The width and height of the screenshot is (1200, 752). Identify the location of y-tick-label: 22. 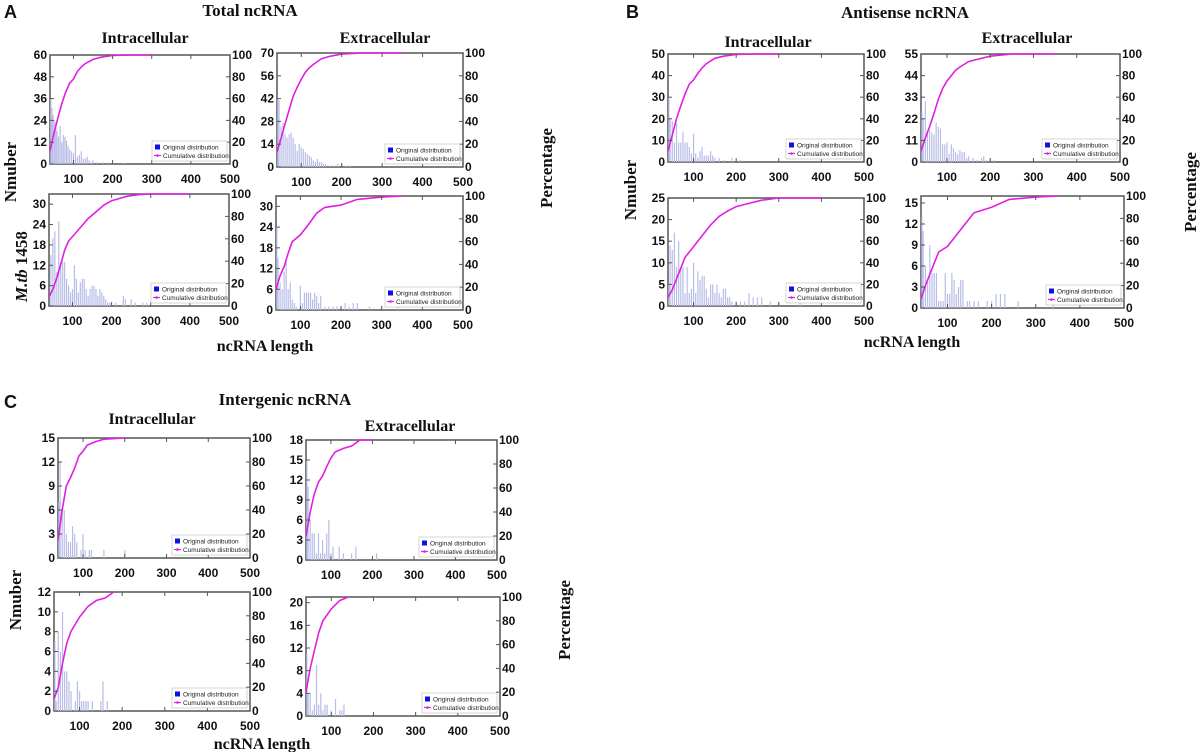
(912, 119).